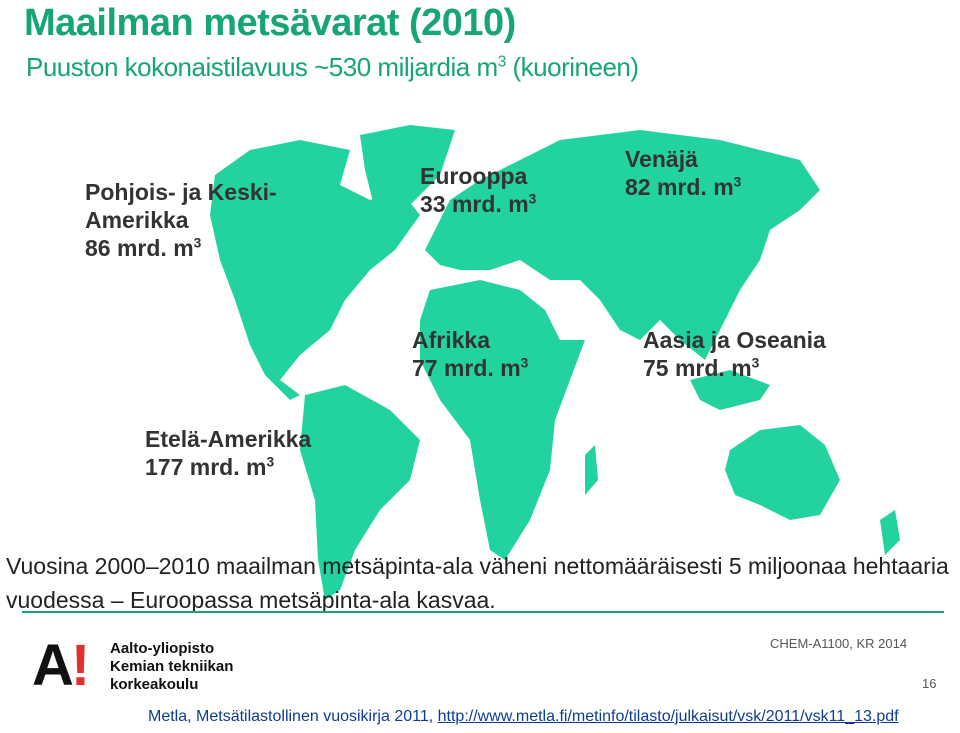 The height and width of the screenshot is (733, 960). What do you see at coordinates (181, 206) in the screenshot?
I see `region-name: Pohjois- ja Keski-Amerikka` at bounding box center [181, 206].